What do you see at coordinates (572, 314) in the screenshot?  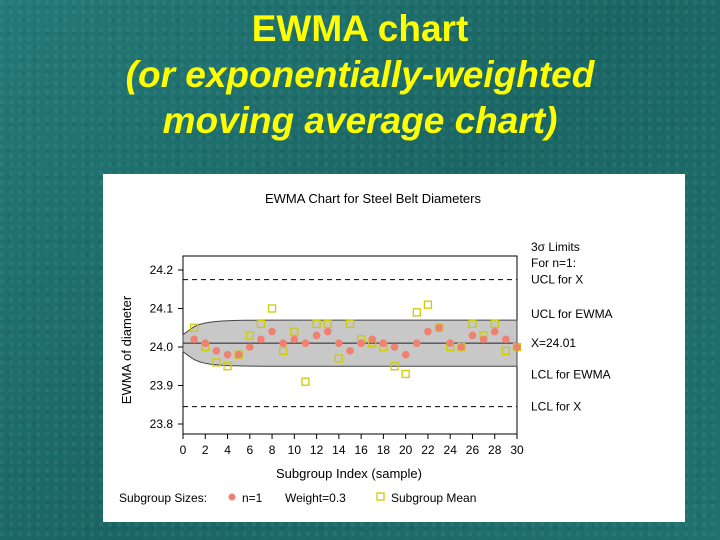 I see `ucl-ewma-label: UCL for EWMA` at bounding box center [572, 314].